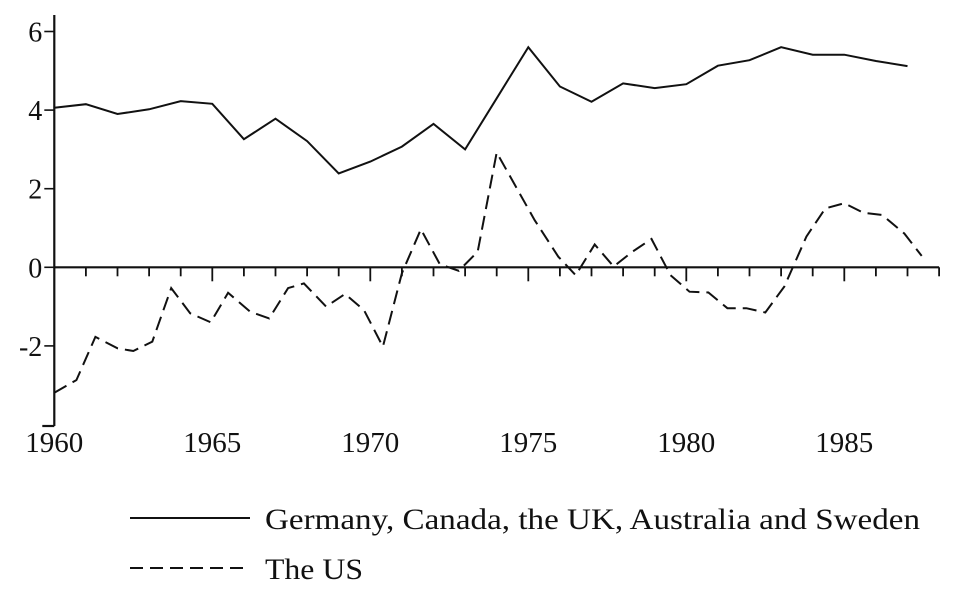 Image resolution: width=965 pixels, height=599 pixels. Describe the element at coordinates (212, 443) in the screenshot. I see `x-tick-label: 1965` at that location.